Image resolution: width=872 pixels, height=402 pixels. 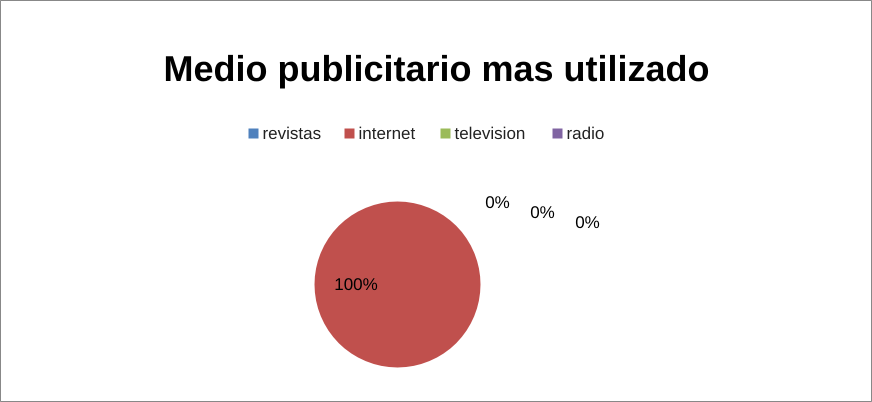 What do you see at coordinates (490, 133) in the screenshot?
I see `legend-label: television` at bounding box center [490, 133].